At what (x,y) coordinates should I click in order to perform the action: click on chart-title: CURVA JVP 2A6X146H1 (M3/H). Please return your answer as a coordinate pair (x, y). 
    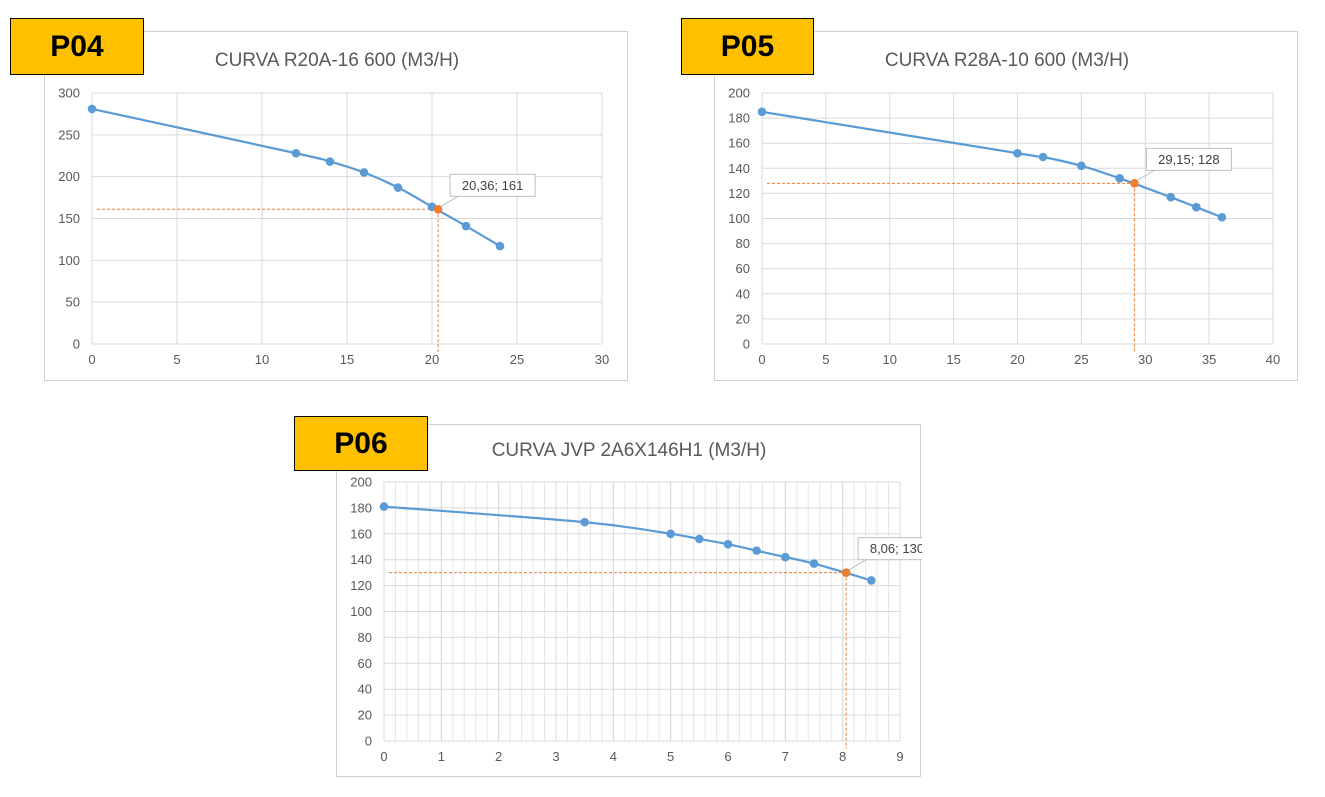
    Looking at the image, I should click on (629, 450).